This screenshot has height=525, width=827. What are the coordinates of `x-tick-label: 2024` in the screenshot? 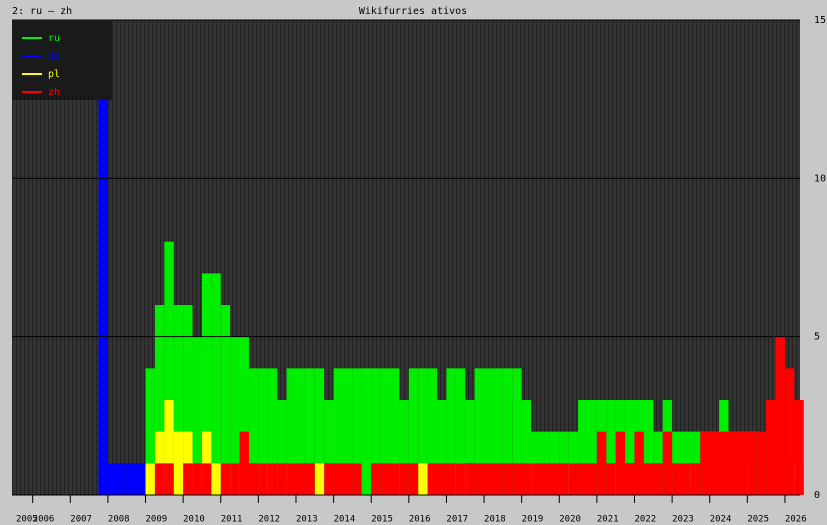 It's located at (721, 520).